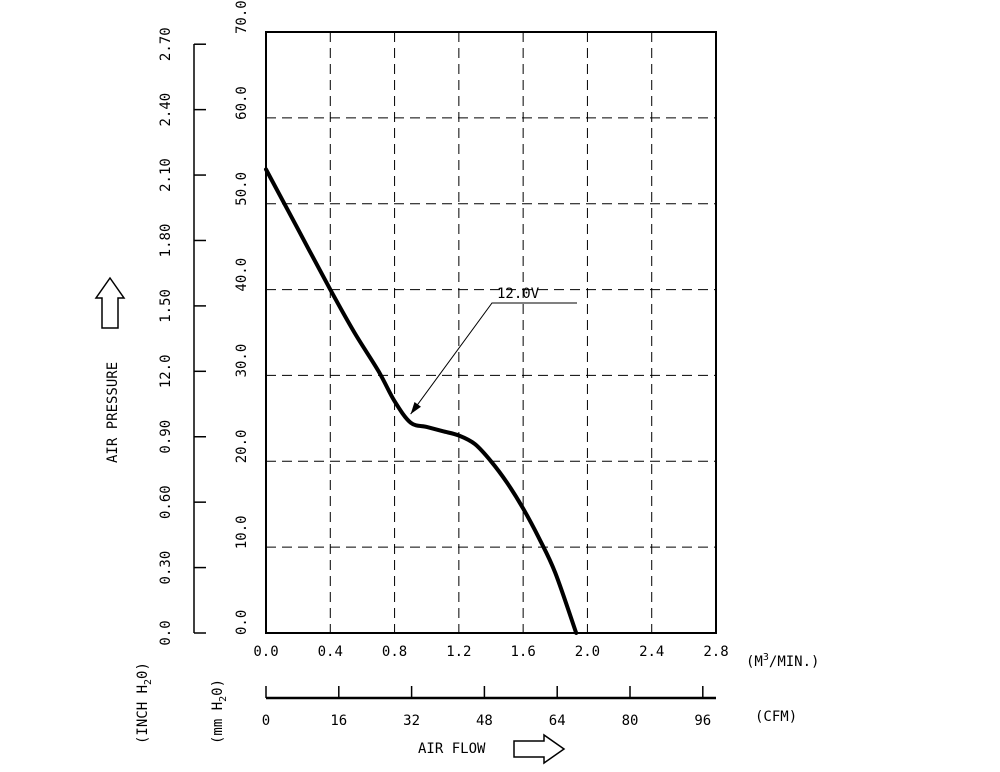  I want to click on inch-h2o-unit-label: (INCH H20), so click(144, 703).